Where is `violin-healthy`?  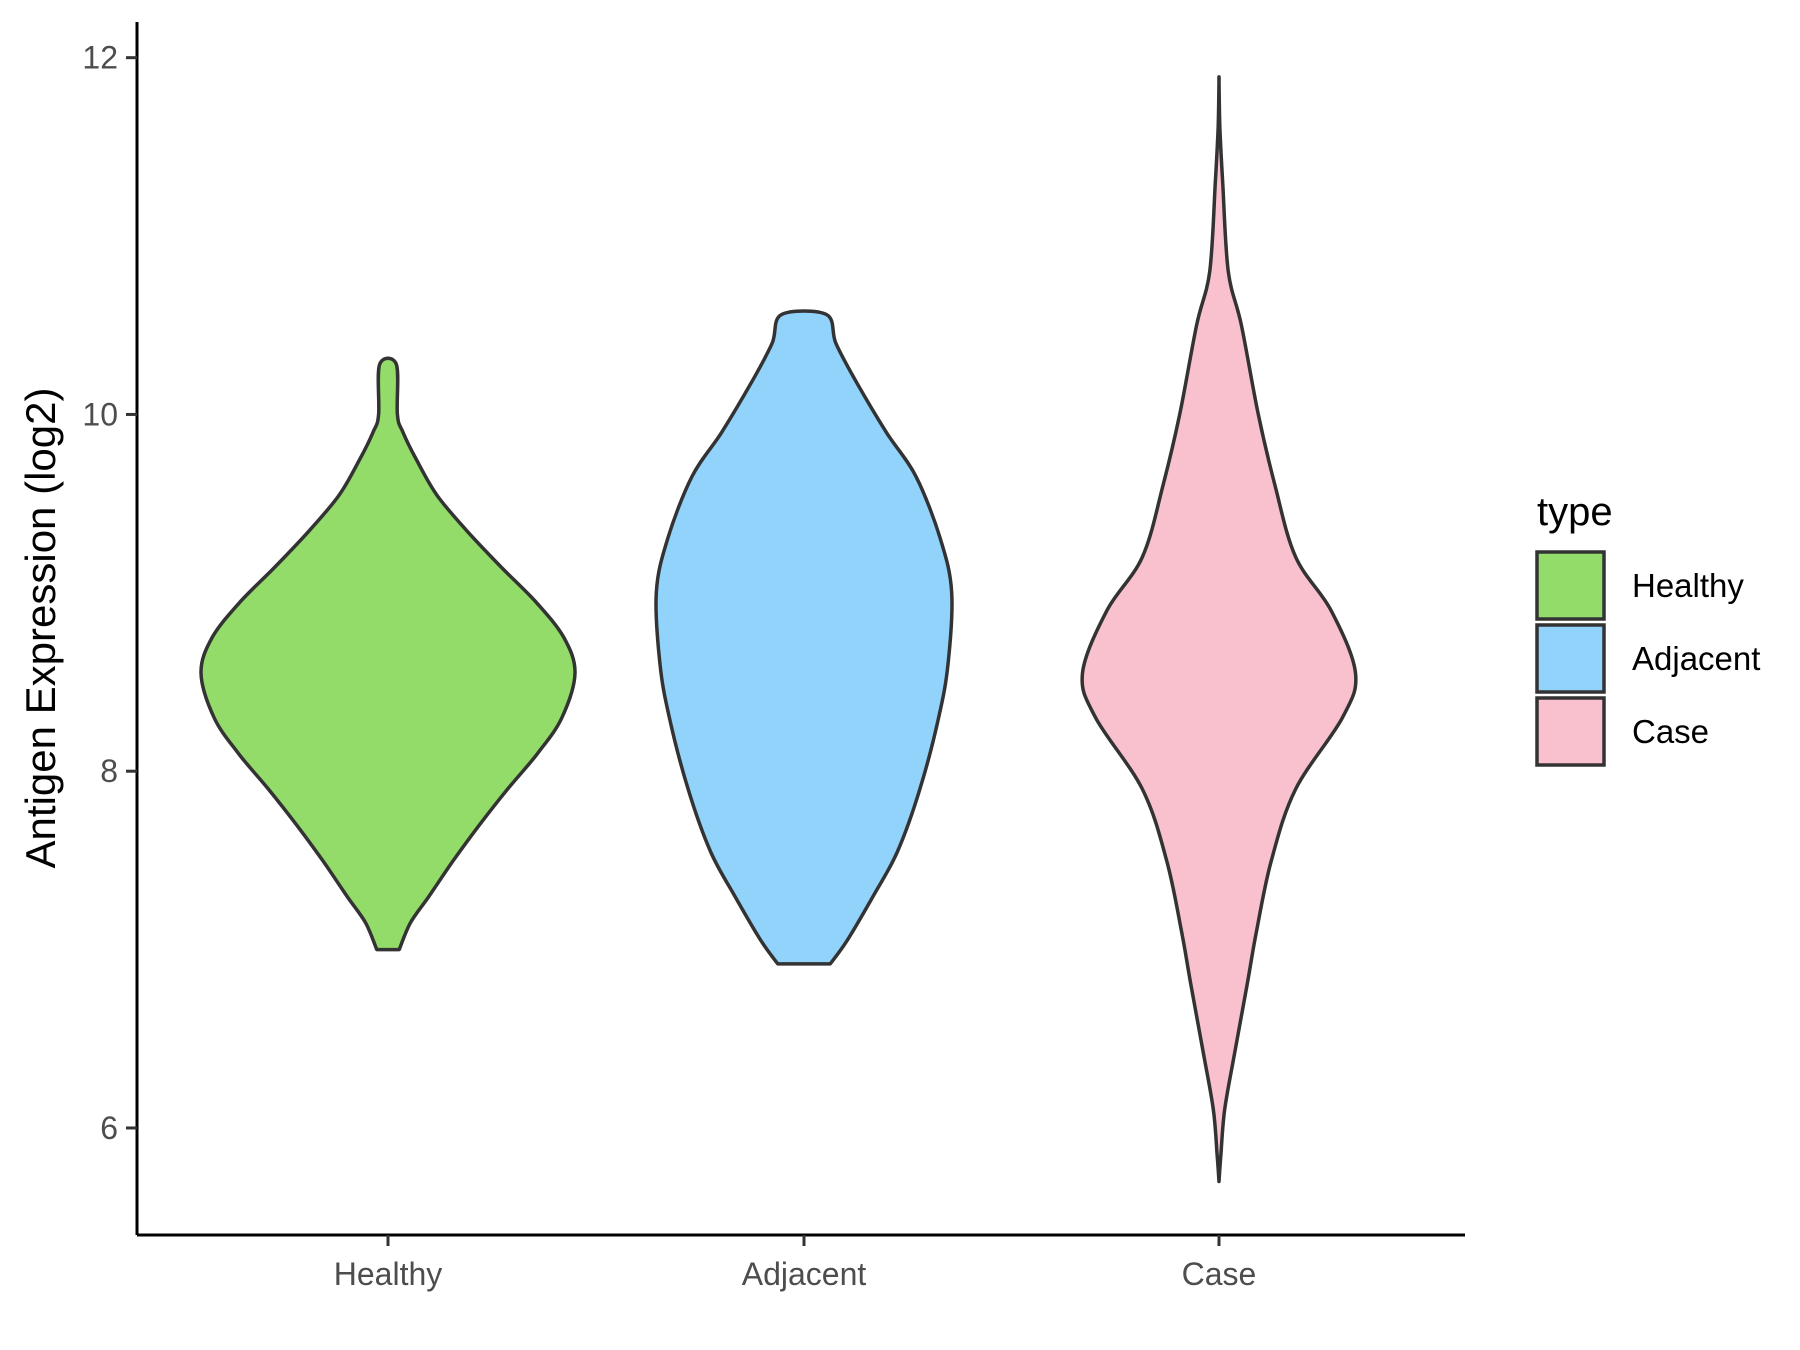 violin-healthy is located at coordinates (388, 654).